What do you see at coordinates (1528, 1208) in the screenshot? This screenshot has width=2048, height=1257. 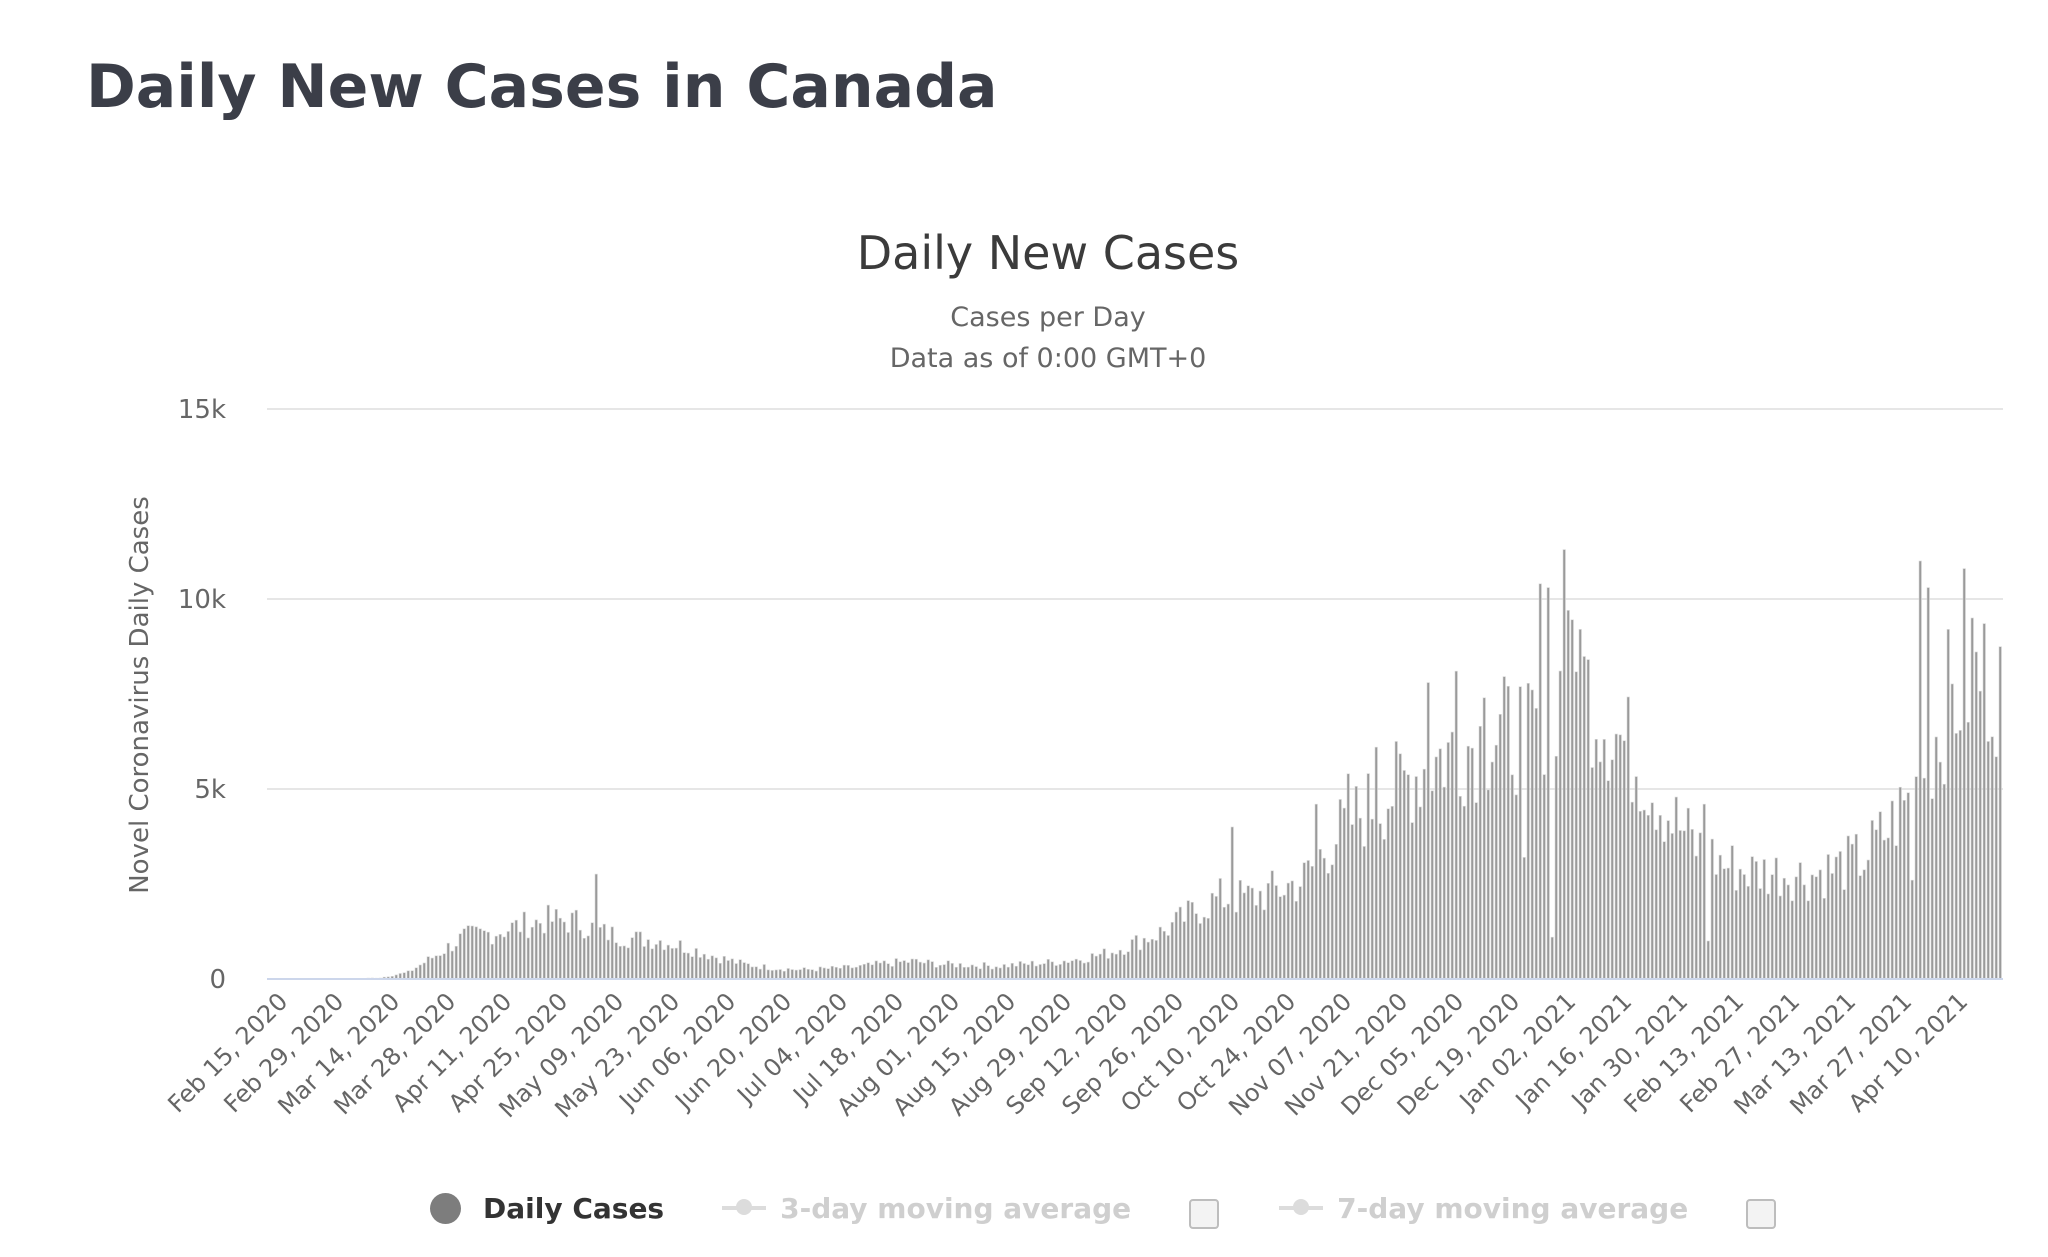 I see `legend-item-7-day-average: 7-day moving average` at bounding box center [1528, 1208].